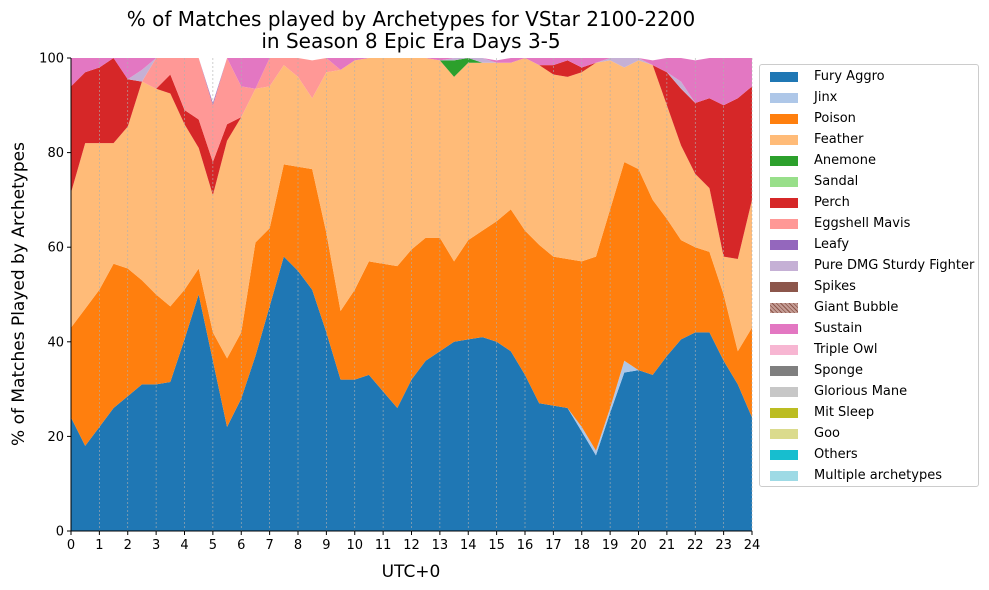 The image size is (989, 590). What do you see at coordinates (809, 245) in the screenshot?
I see `legend-item: Leafy` at bounding box center [809, 245].